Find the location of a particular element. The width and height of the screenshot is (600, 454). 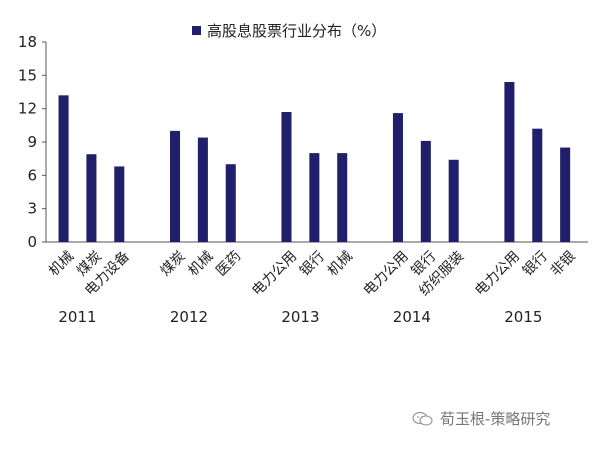

x-category-label: 医药 is located at coordinates (228, 263).